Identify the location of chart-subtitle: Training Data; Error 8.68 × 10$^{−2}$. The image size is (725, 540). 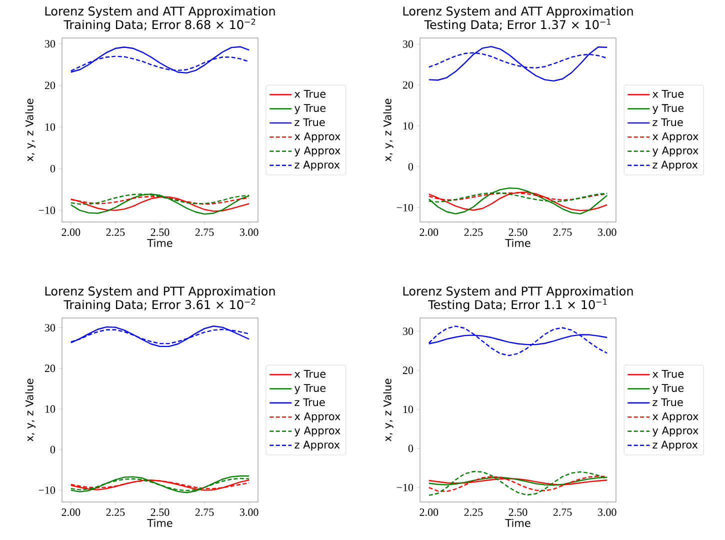
(160, 25).